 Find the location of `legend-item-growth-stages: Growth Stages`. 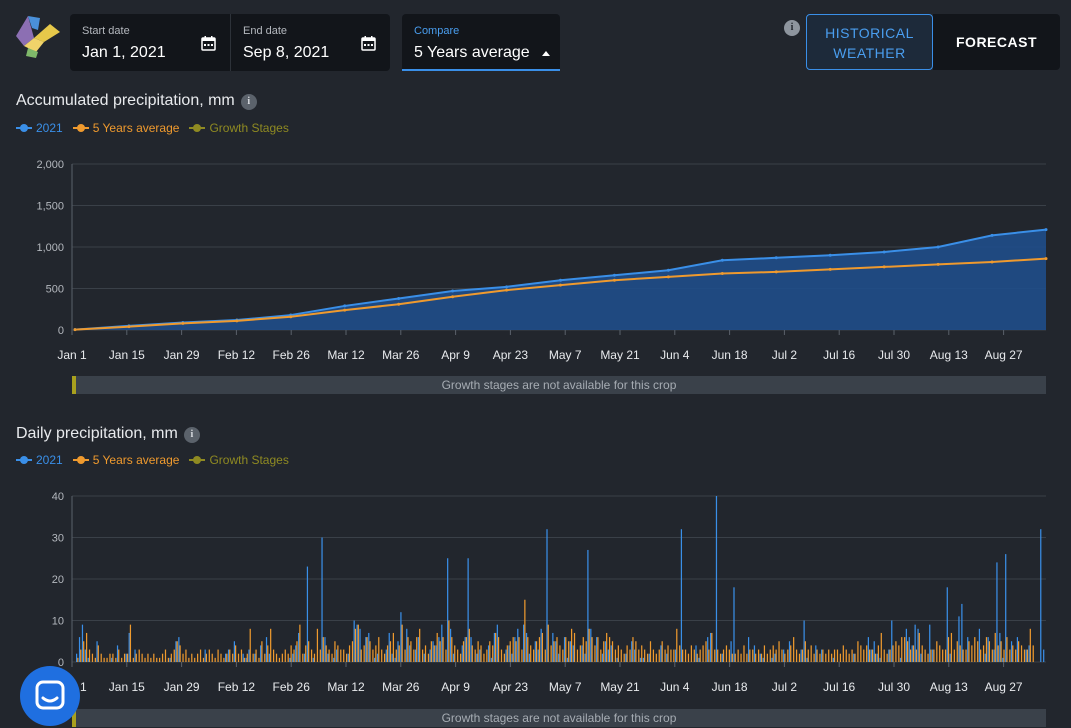

legend-item-growth-stages: Growth Stages is located at coordinates (239, 460).